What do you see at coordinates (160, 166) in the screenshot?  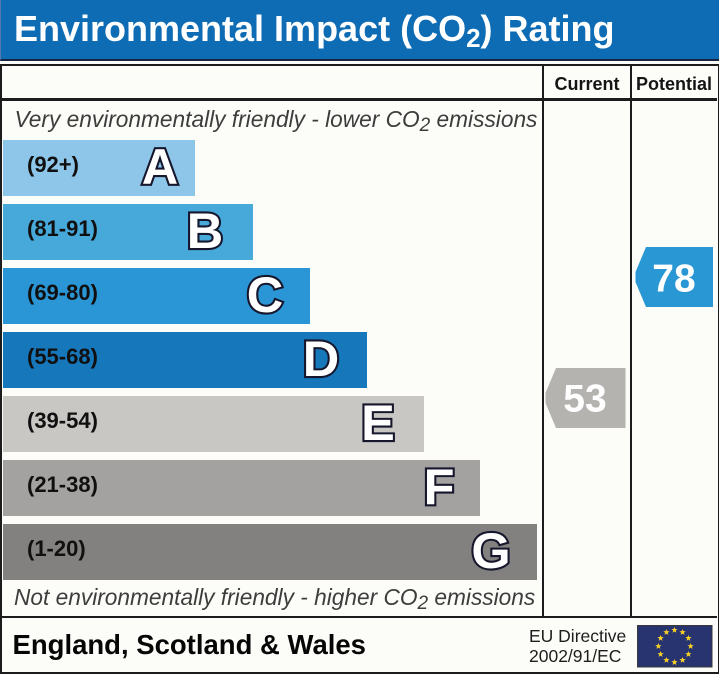 I see `svg-text: A` at bounding box center [160, 166].